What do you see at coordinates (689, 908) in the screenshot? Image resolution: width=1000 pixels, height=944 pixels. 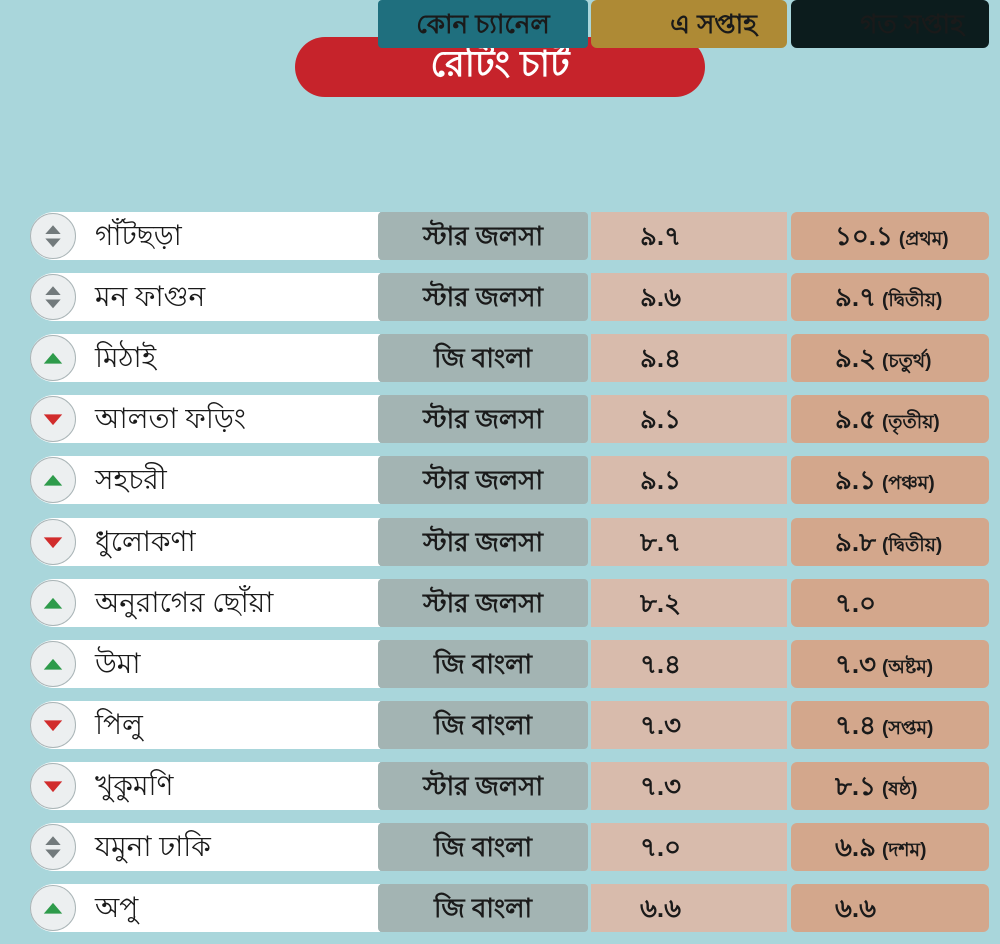 I see `this-week-cell: ৬.৬` at bounding box center [689, 908].